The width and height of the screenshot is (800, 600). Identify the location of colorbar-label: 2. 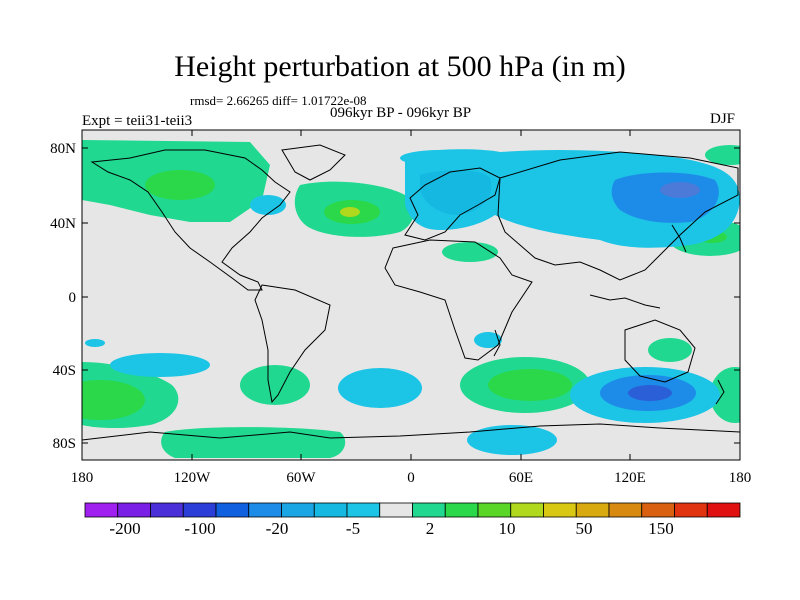
(430, 528).